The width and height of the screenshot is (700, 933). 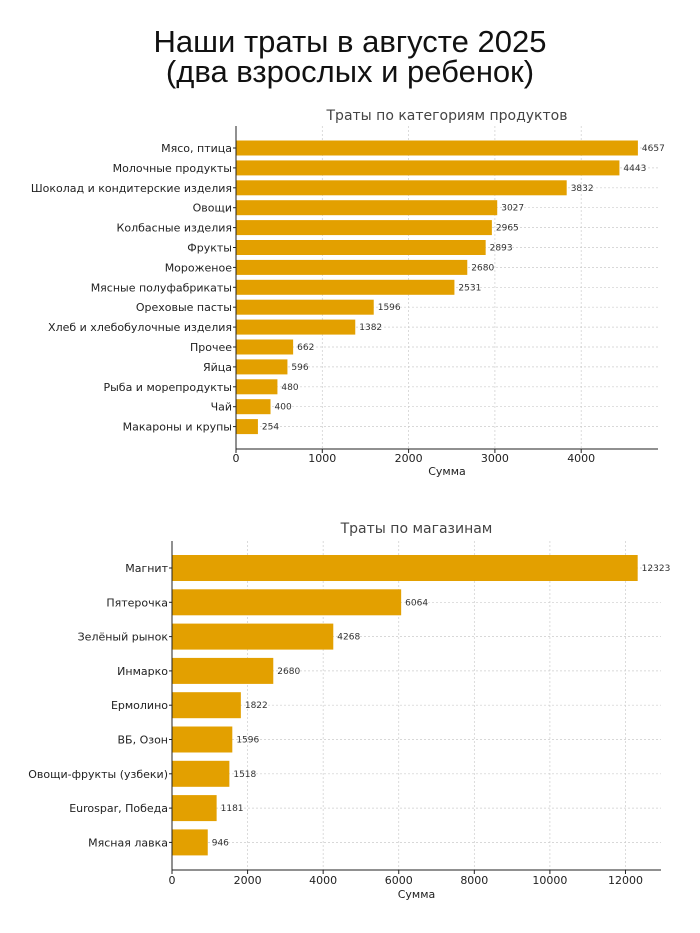 I want to click on chart2-x-tick-label-1: 2000, so click(x=248, y=880).